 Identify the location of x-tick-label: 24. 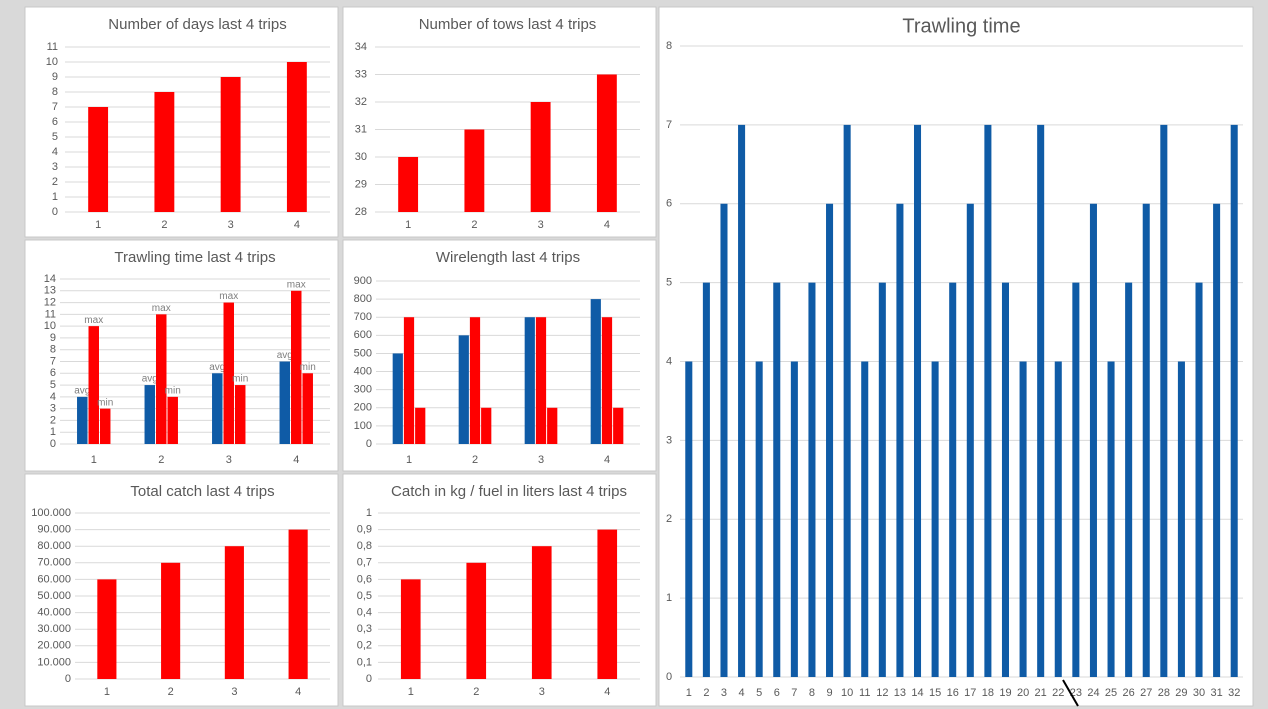
(1093, 693).